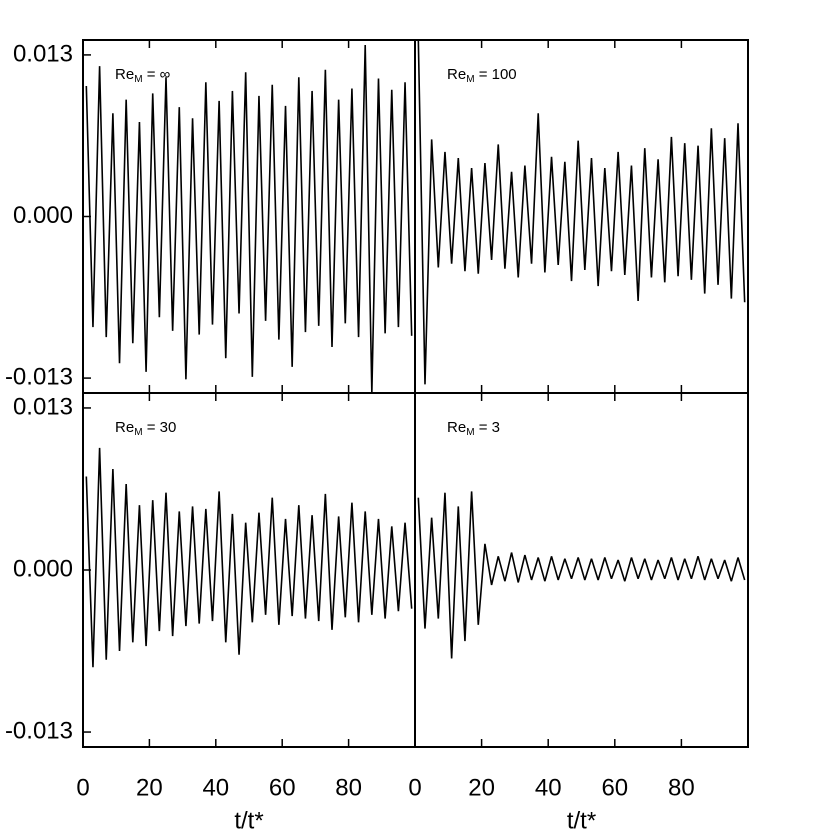  I want to click on panel-label: ReM = 3, so click(473, 428).